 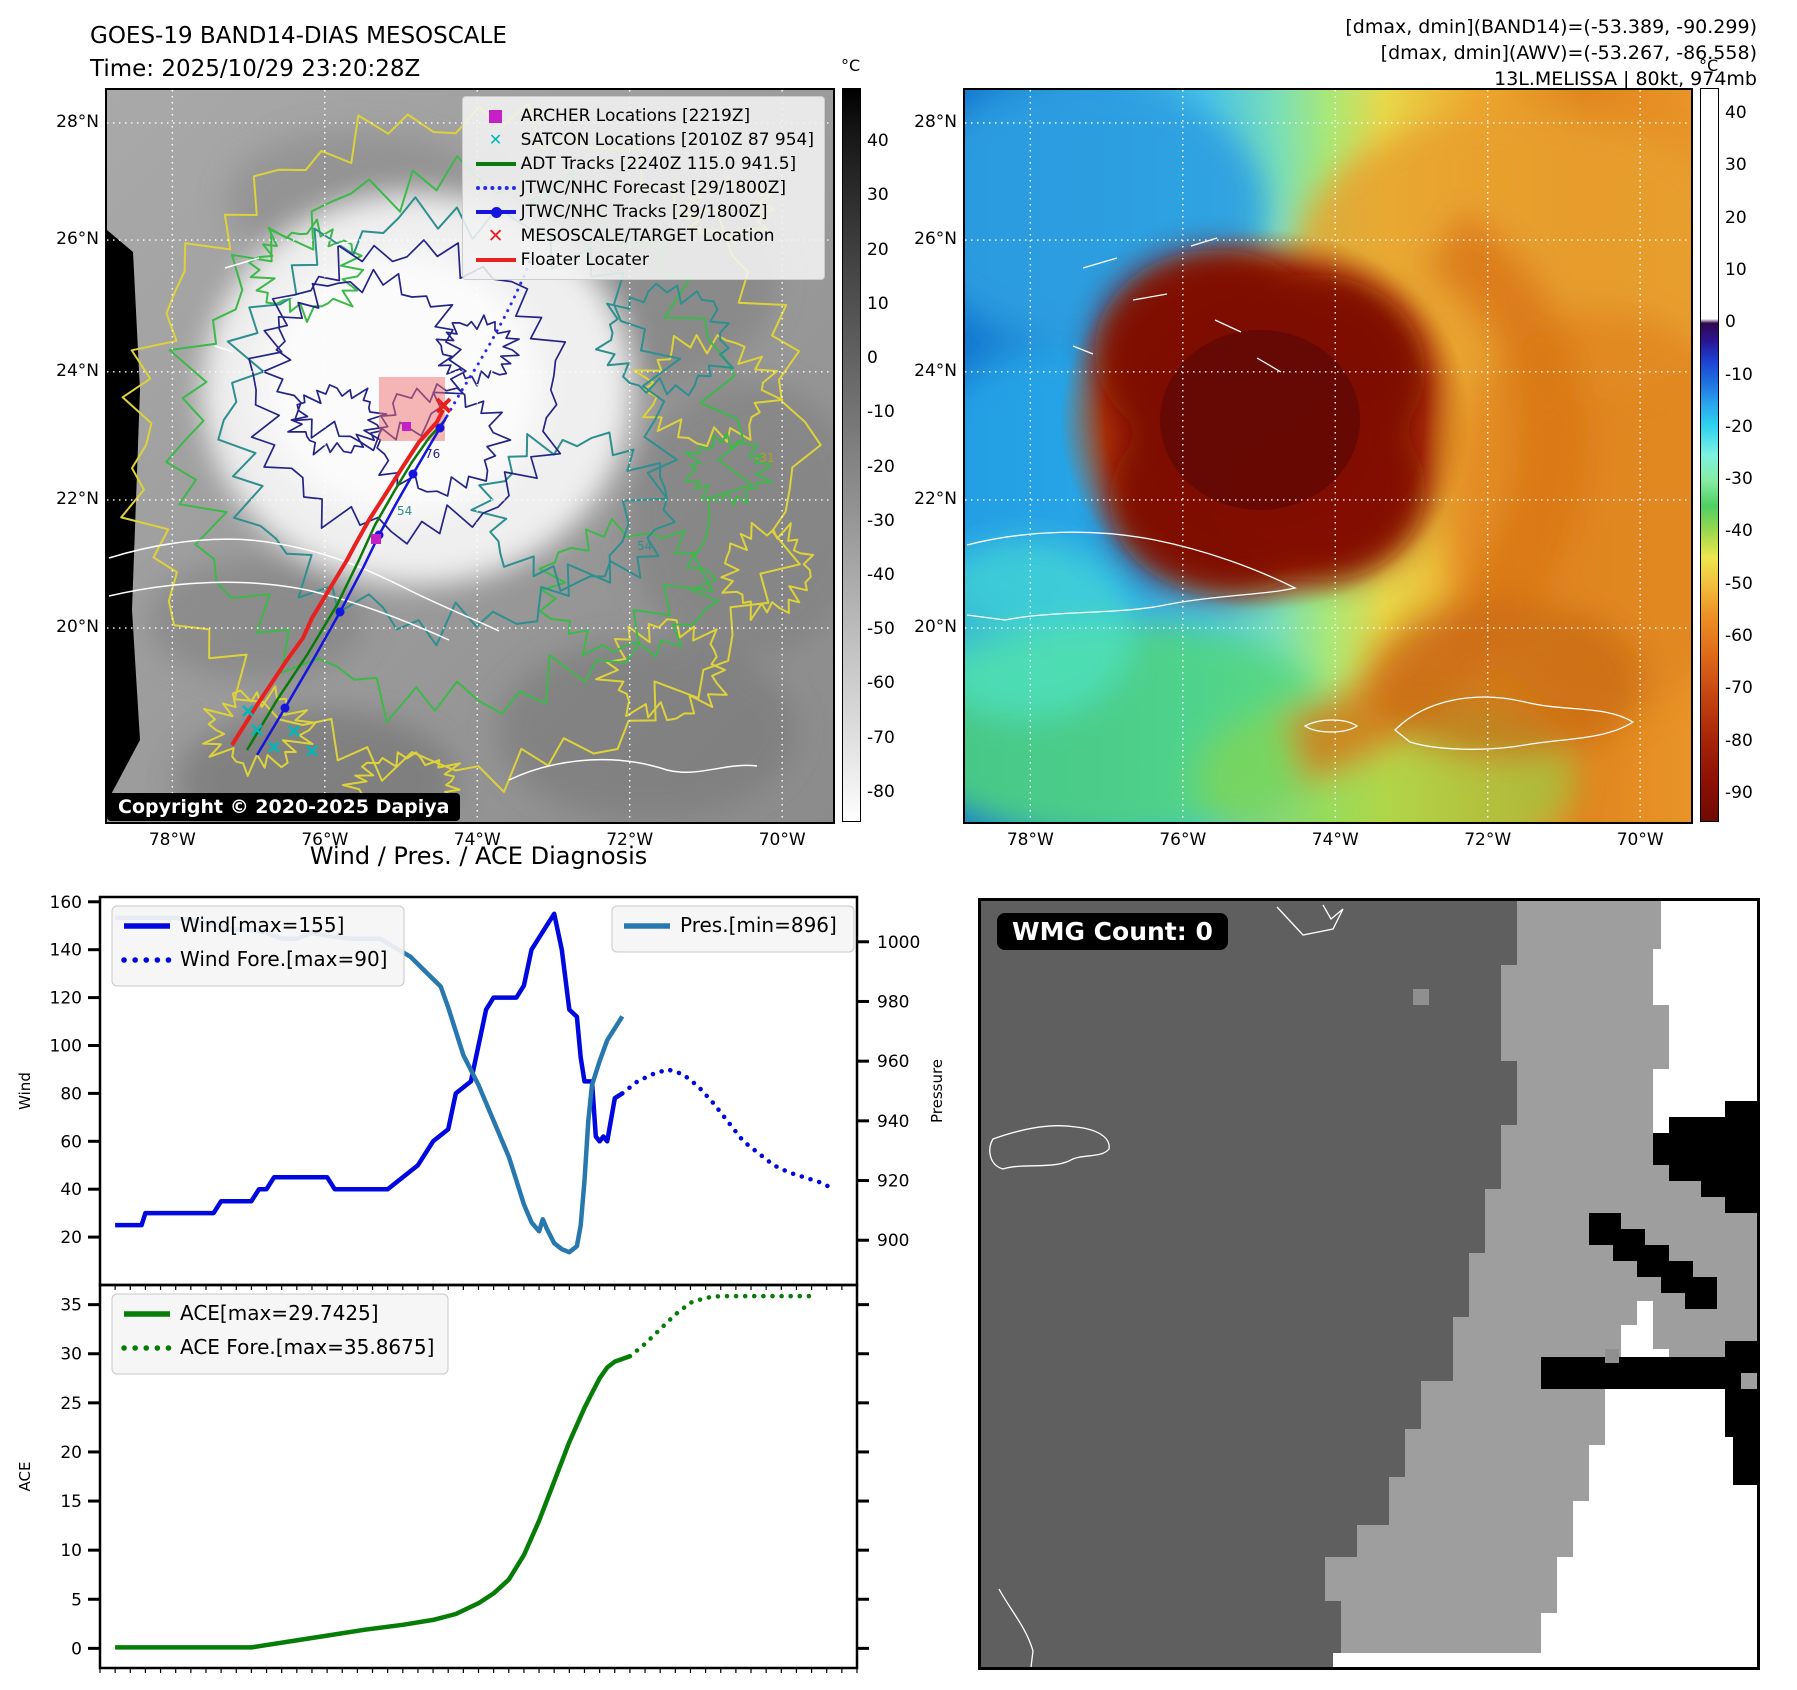 What do you see at coordinates (898, 943) in the screenshot?
I see `y2-tick-label: 1000` at bounding box center [898, 943].